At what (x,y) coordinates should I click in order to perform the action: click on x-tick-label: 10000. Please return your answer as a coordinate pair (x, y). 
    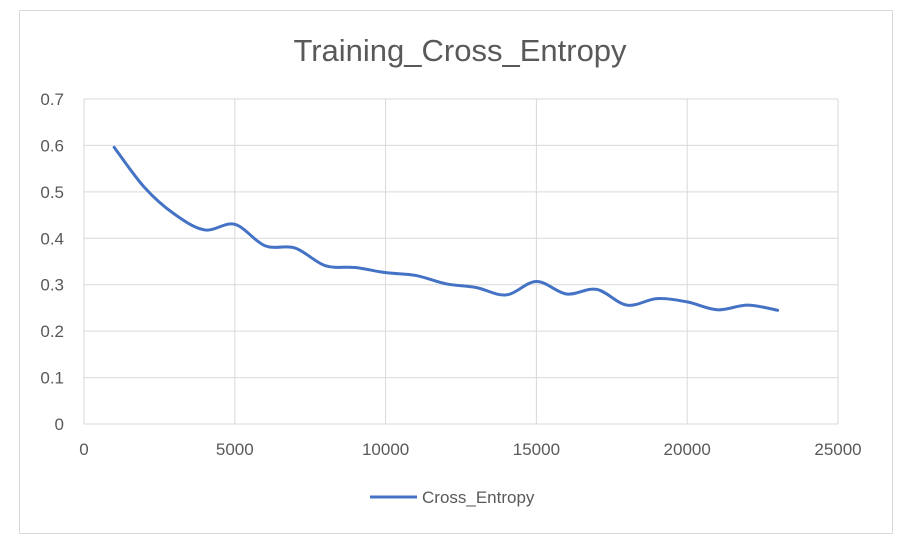
    Looking at the image, I should click on (385, 449).